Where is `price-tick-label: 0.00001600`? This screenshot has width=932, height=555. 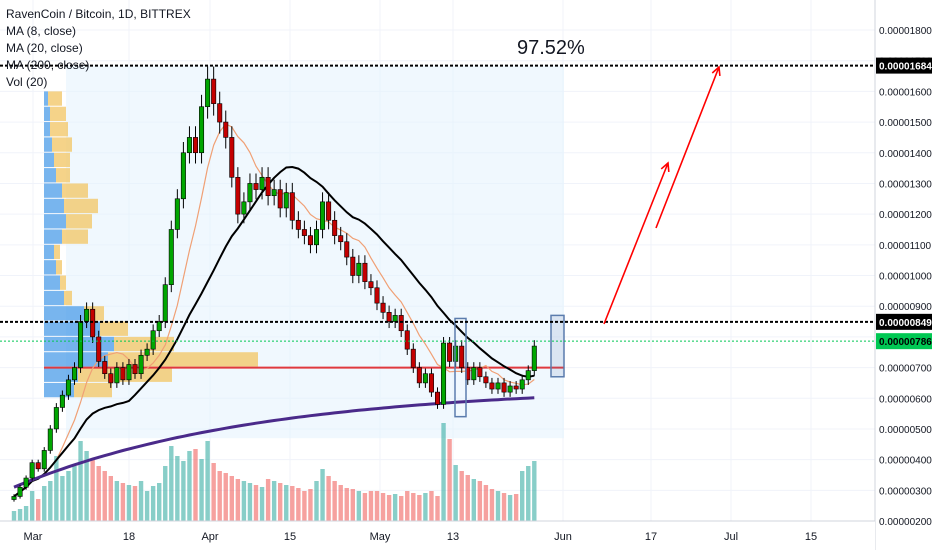 price-tick-label: 0.00001600 is located at coordinates (905, 92).